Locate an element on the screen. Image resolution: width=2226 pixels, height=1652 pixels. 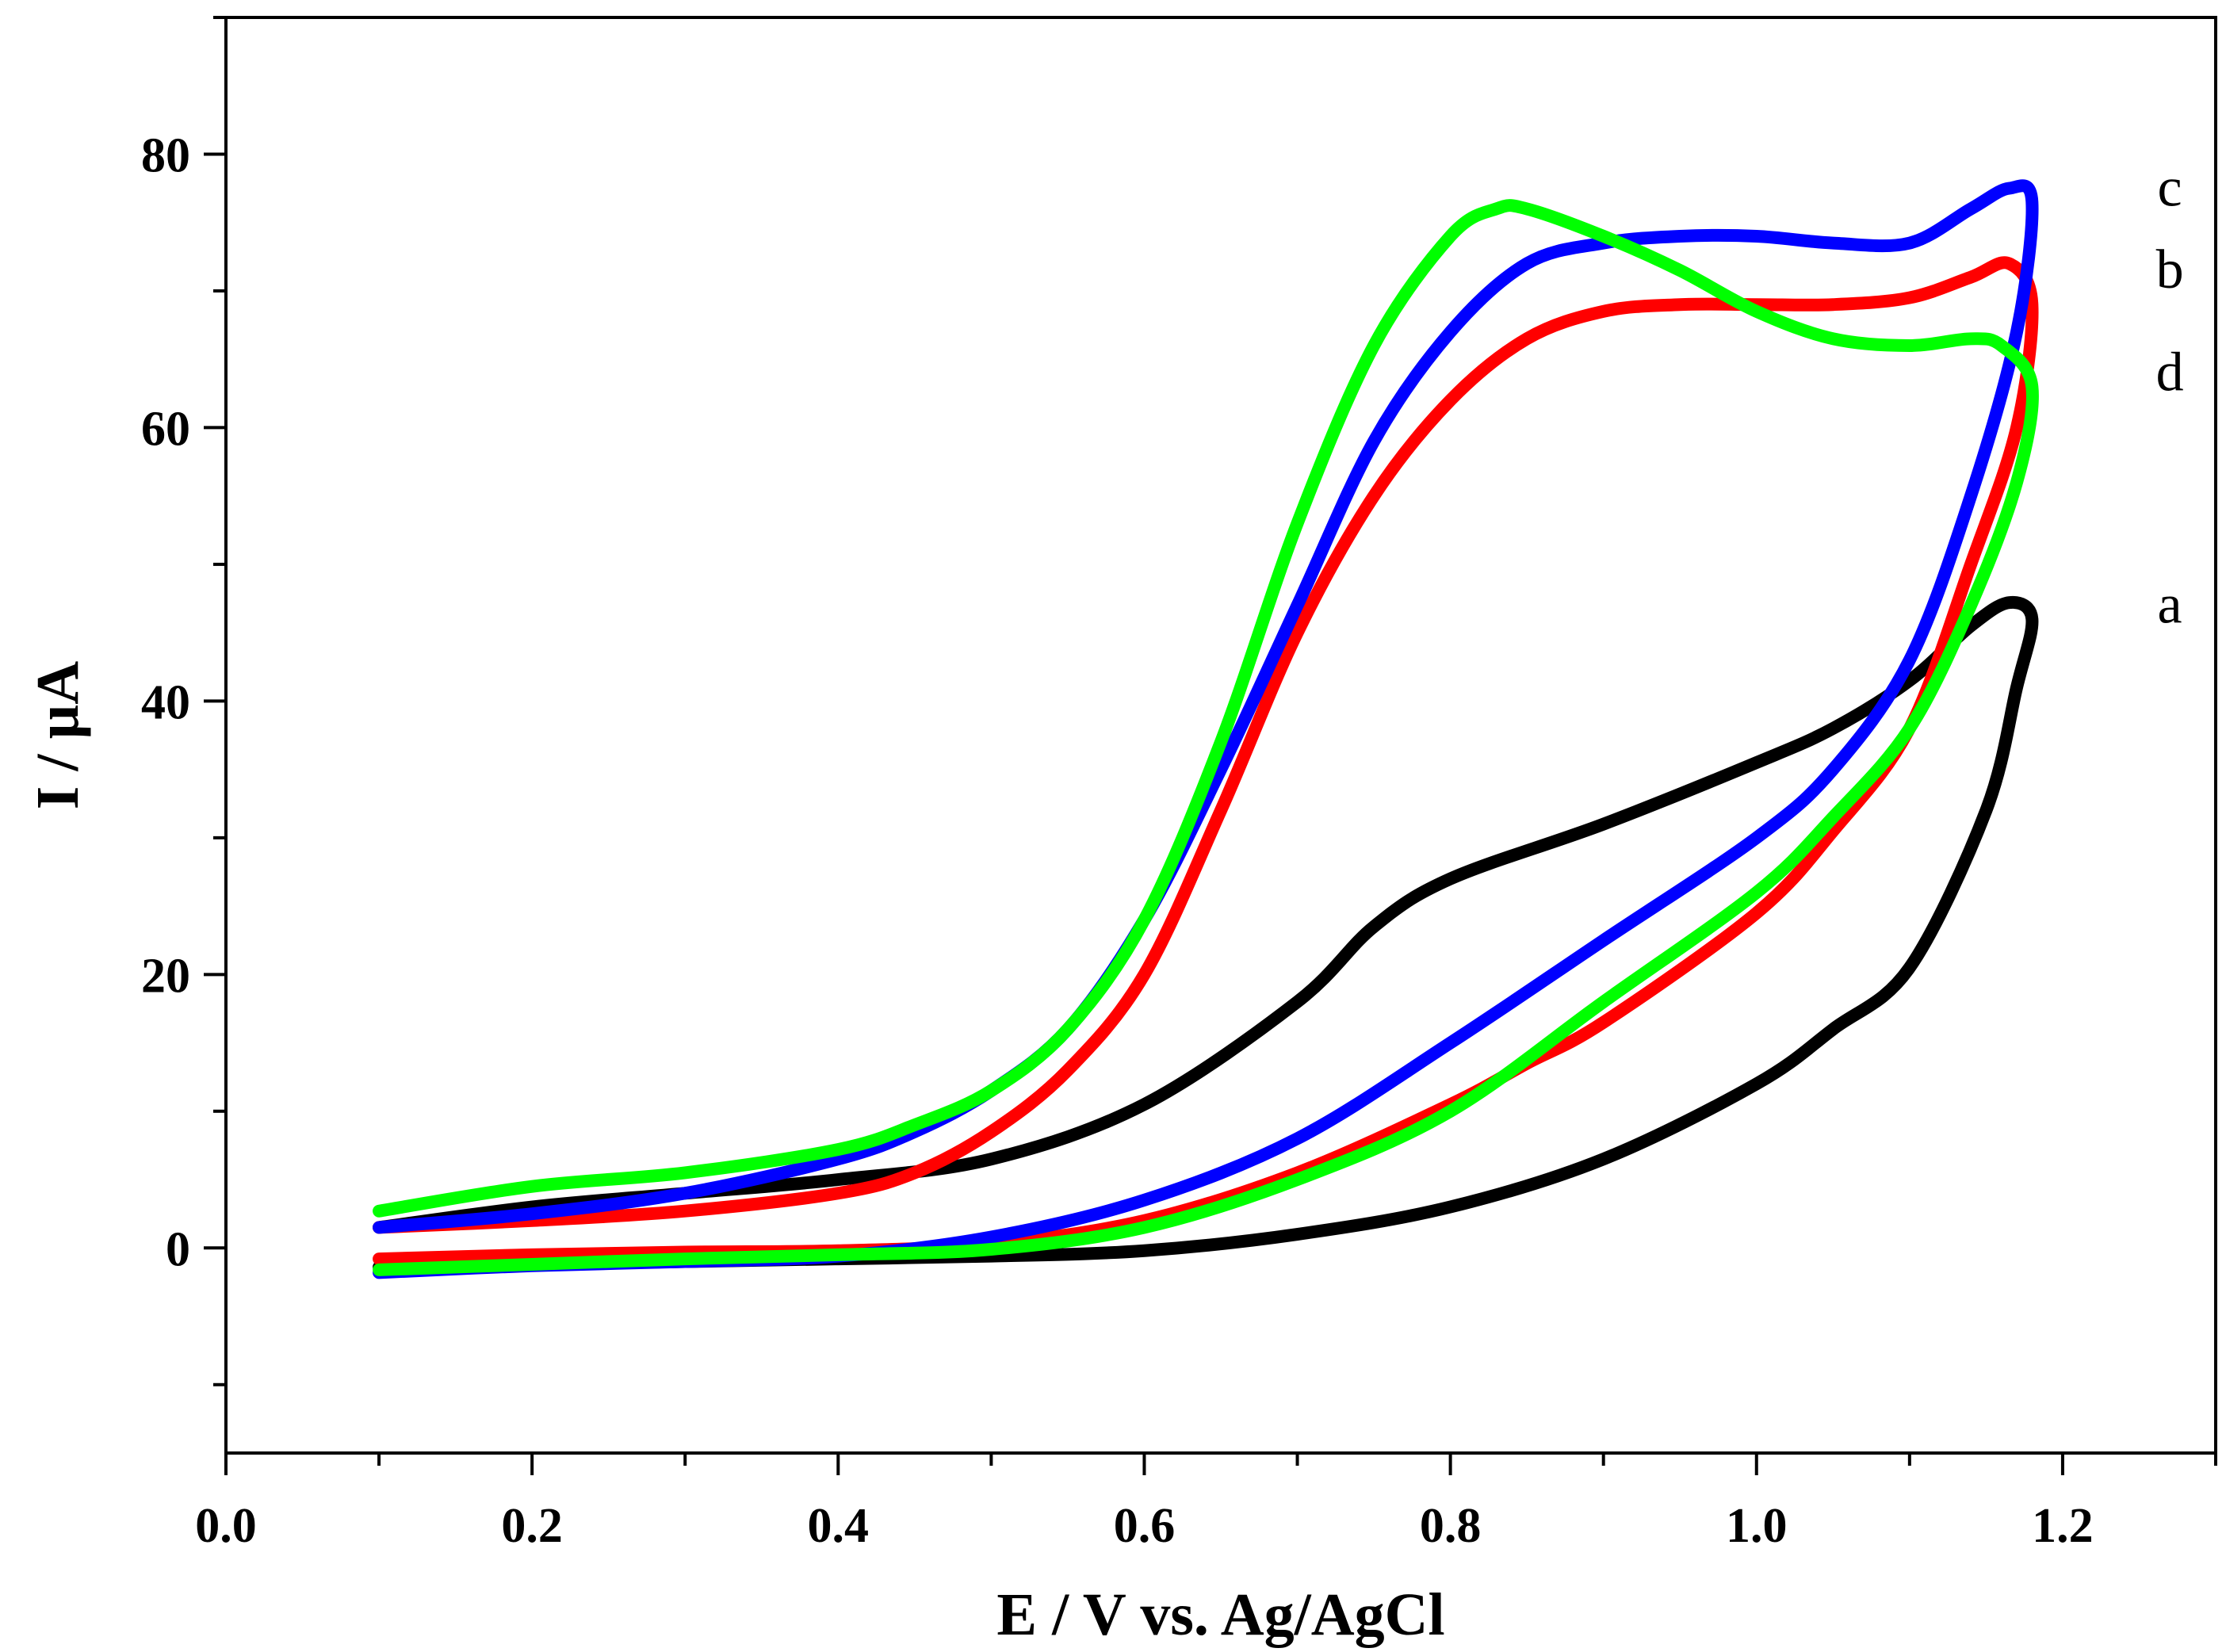
x-tick-label: 0.0 is located at coordinates (226, 1526).